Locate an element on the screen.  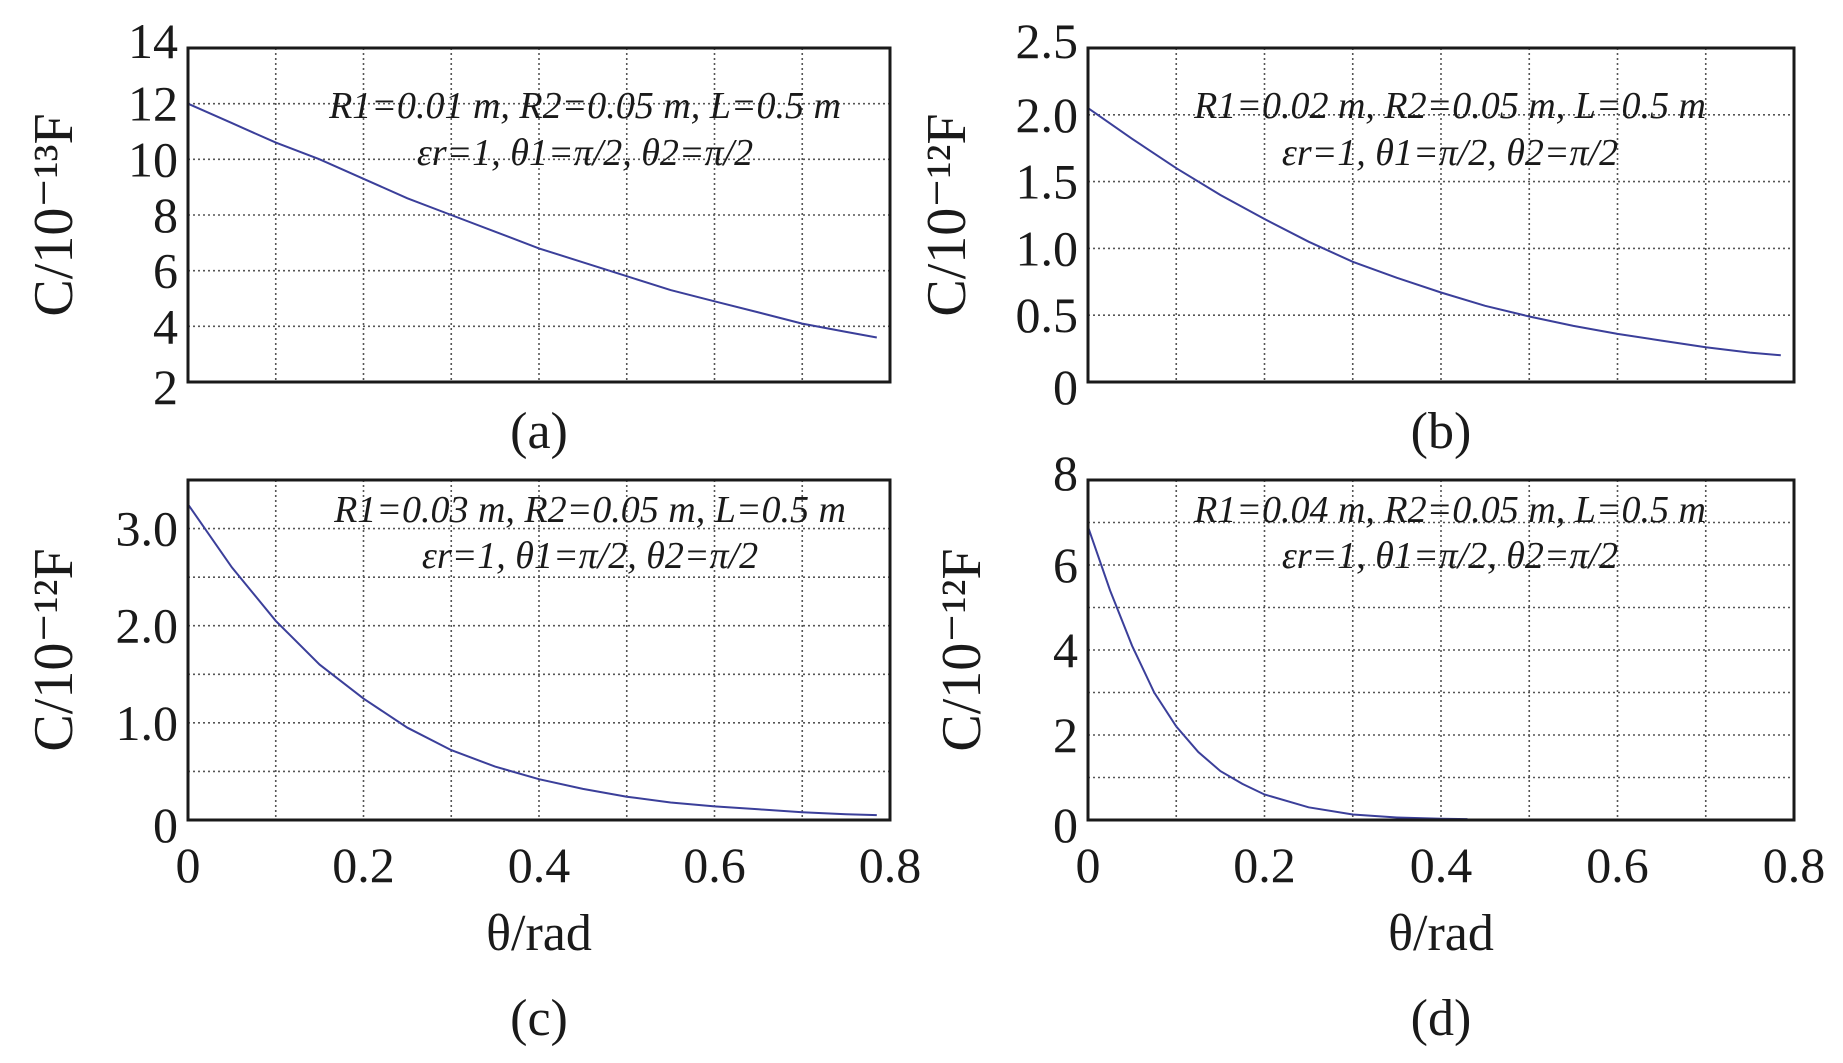
panel-label: (d) is located at coordinates (1441, 1018).